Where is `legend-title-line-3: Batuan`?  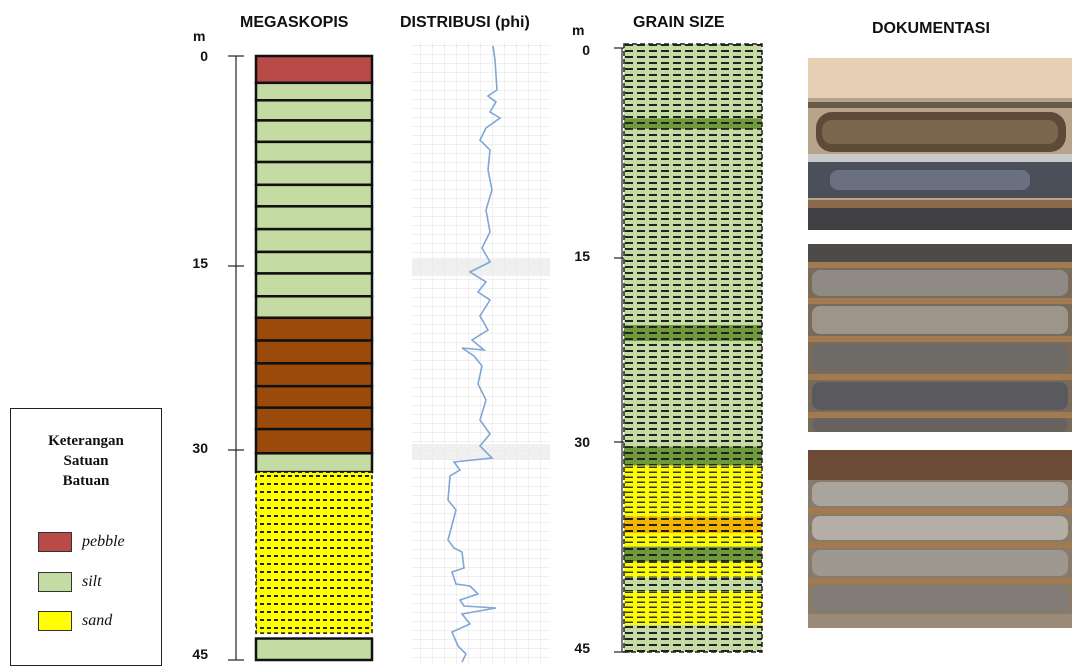
legend-title-line-3: Batuan is located at coordinates (86, 481).